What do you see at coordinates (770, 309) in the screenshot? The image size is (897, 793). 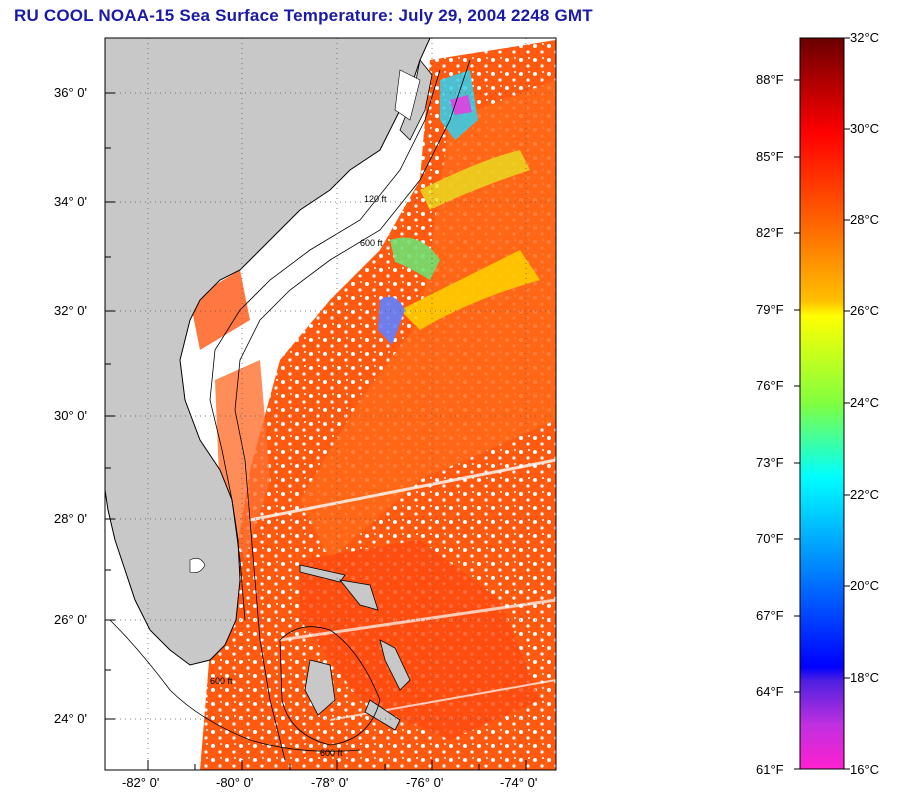 I see `colorbar-fahrenheit-label: 79°F` at bounding box center [770, 309].